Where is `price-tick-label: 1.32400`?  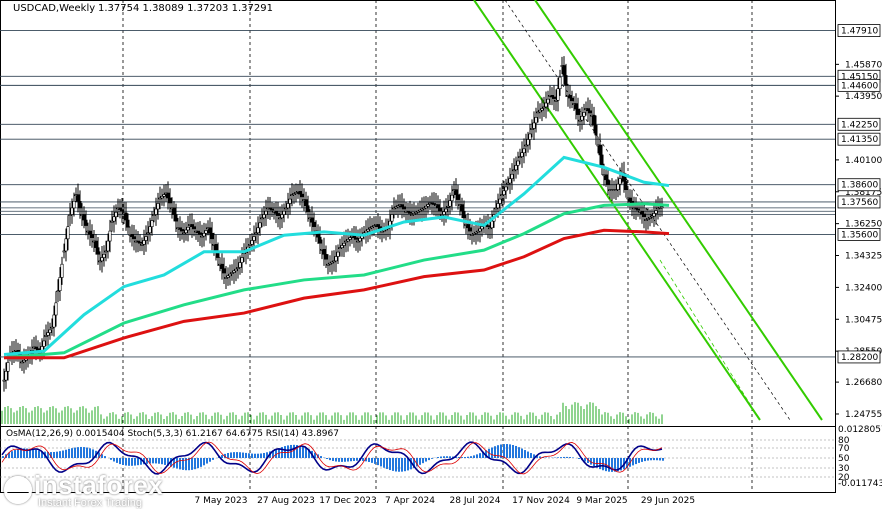
price-tick-label: 1.32400 is located at coordinates (863, 288).